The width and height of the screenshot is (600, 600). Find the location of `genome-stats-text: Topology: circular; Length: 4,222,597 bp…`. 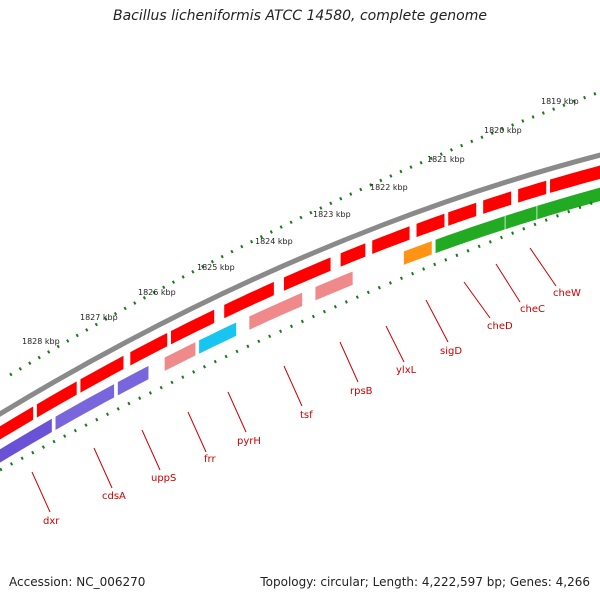

genome-stats-text: Topology: circular; Length: 4,222,597 bp… is located at coordinates (425, 582).